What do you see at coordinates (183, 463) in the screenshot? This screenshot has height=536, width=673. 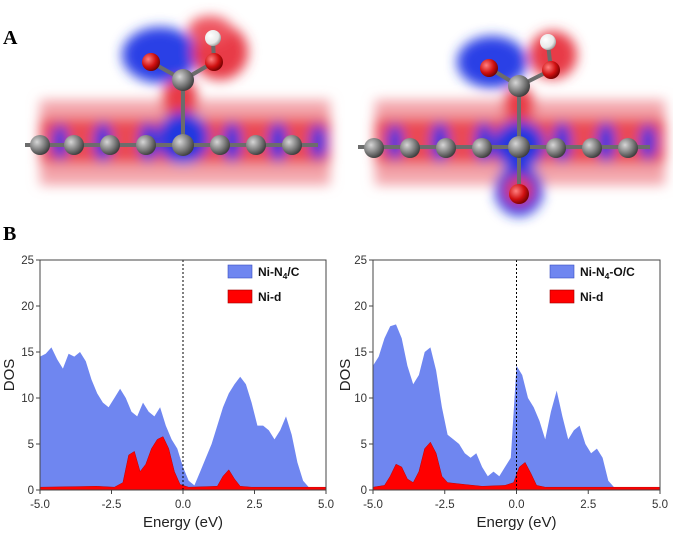 I see `ni-d-area` at bounding box center [183, 463].